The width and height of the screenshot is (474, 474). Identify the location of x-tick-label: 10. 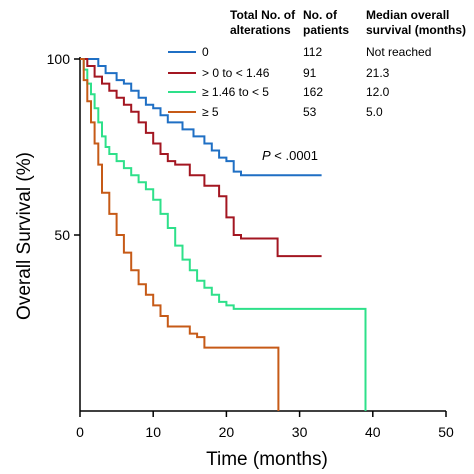
(153, 432).